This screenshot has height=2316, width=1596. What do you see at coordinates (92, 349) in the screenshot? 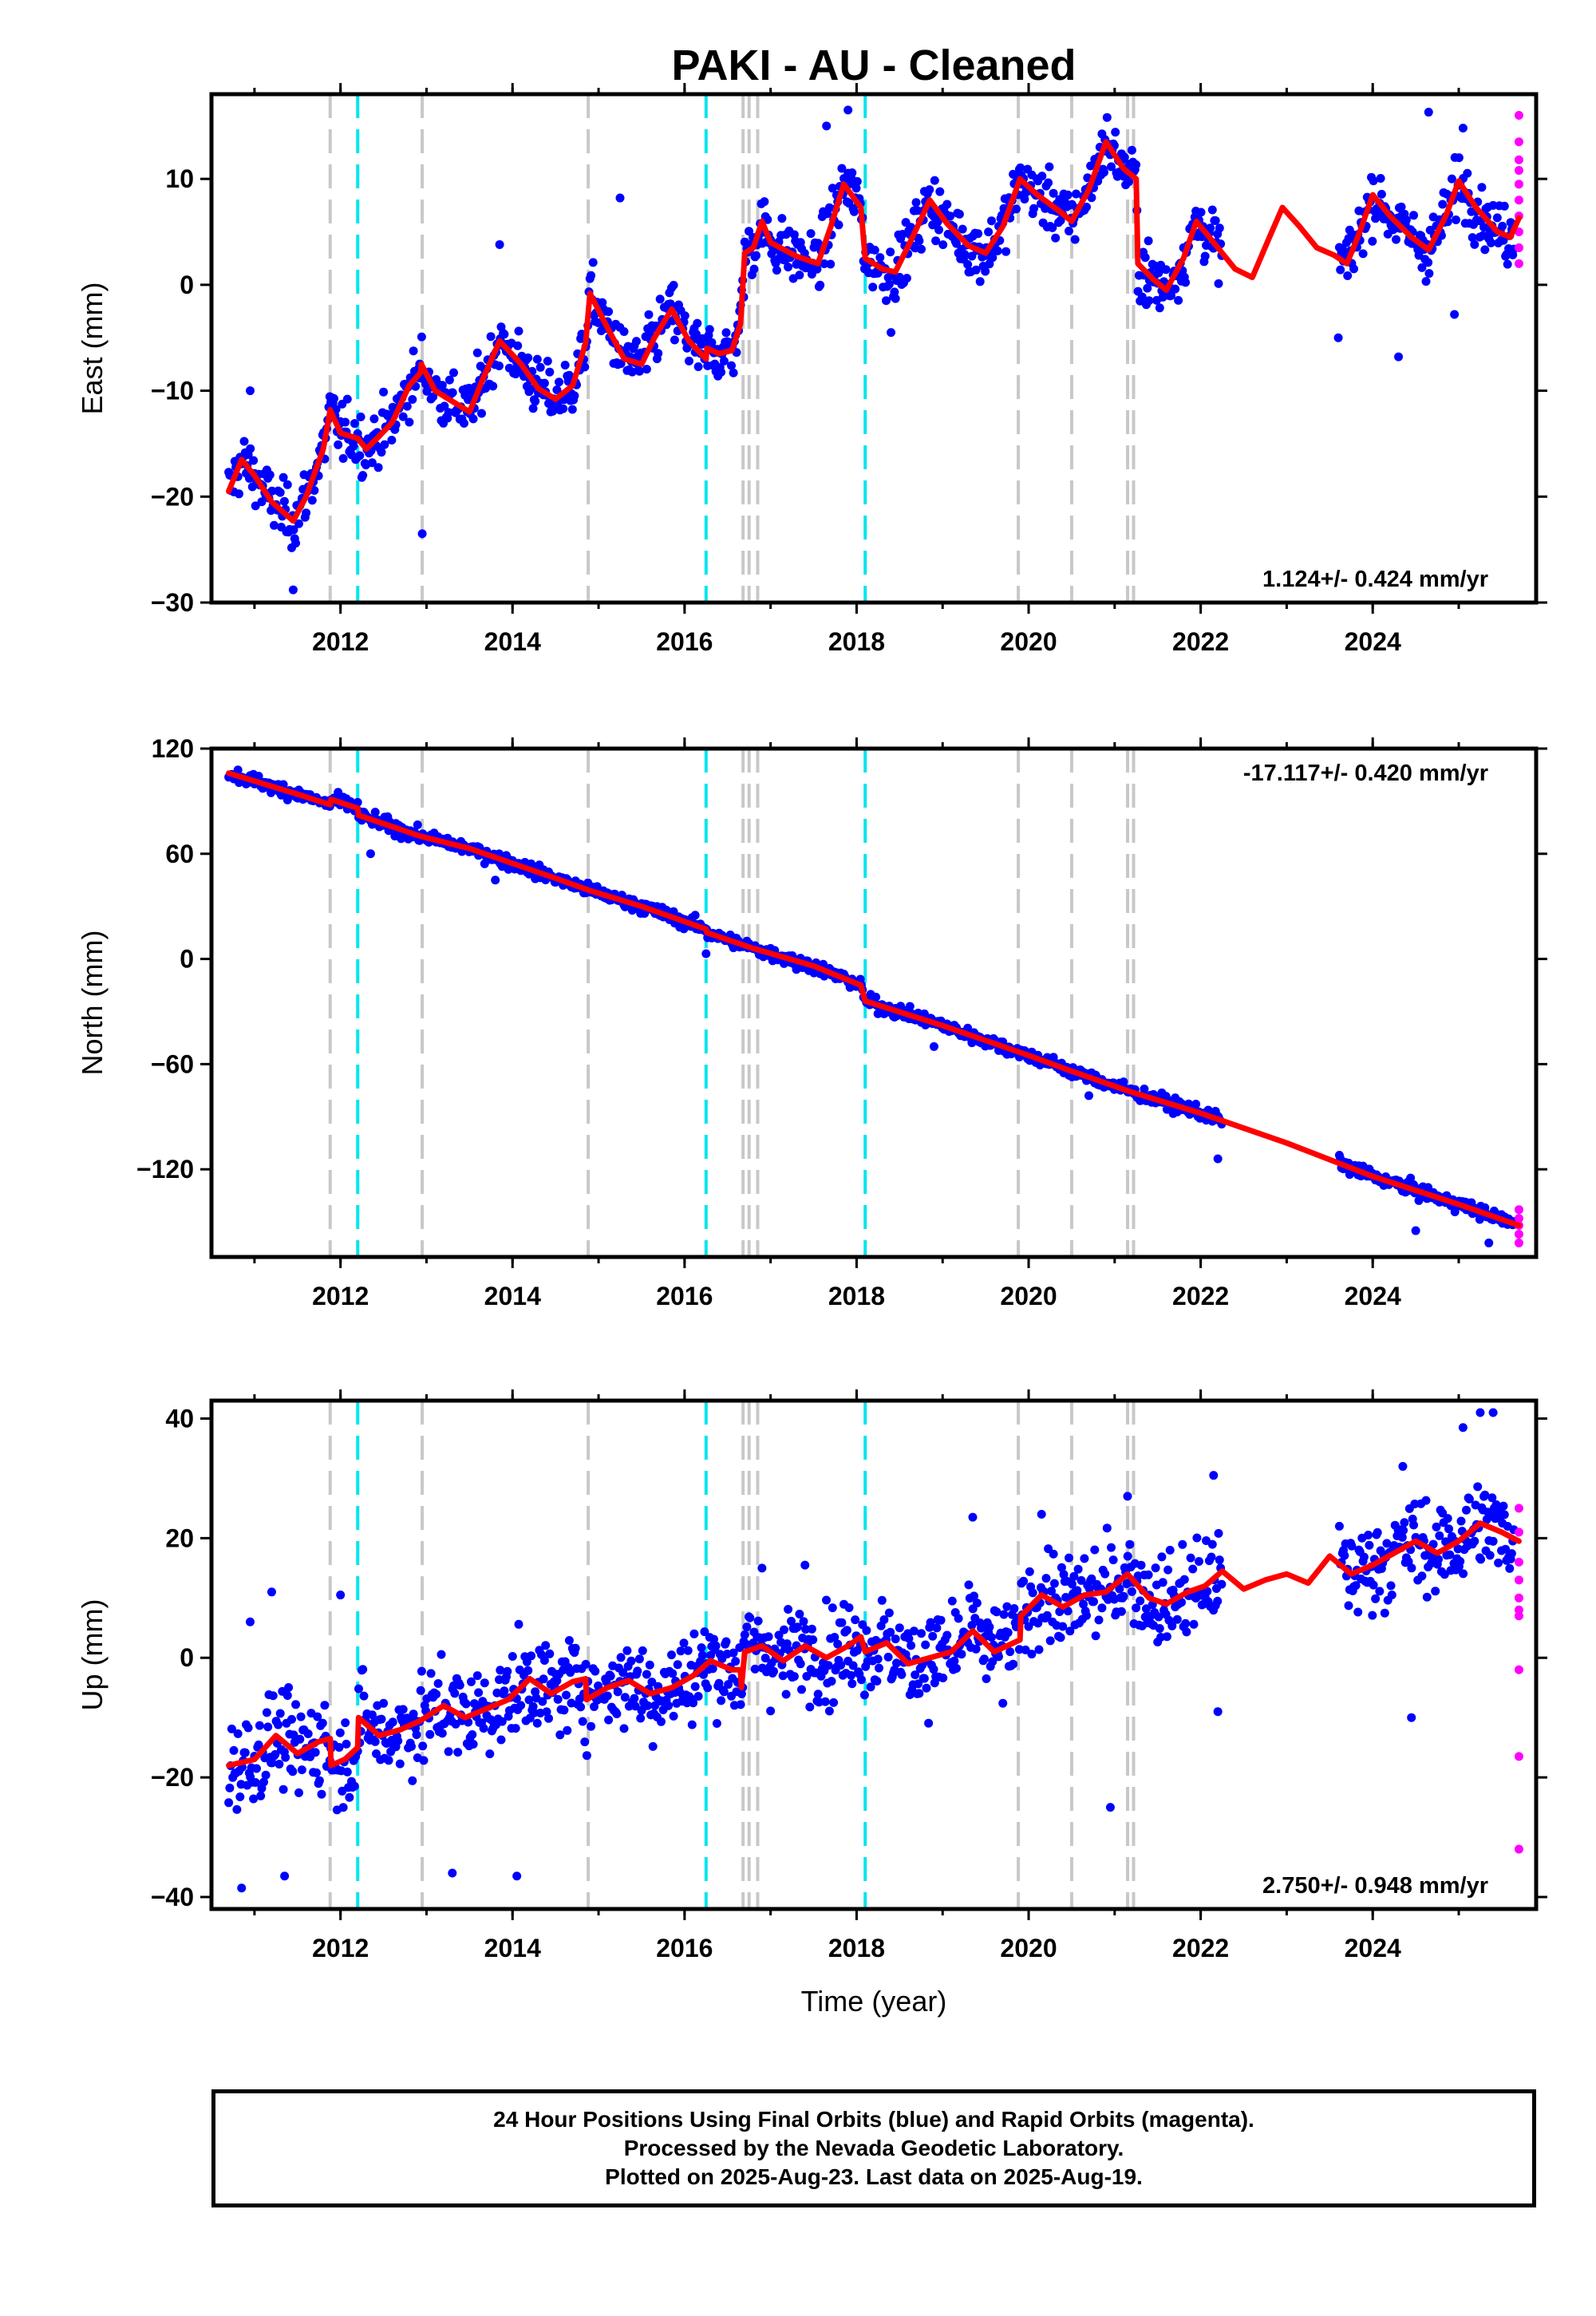
I see `y-axis-label: East (mm)` at bounding box center [92, 349].